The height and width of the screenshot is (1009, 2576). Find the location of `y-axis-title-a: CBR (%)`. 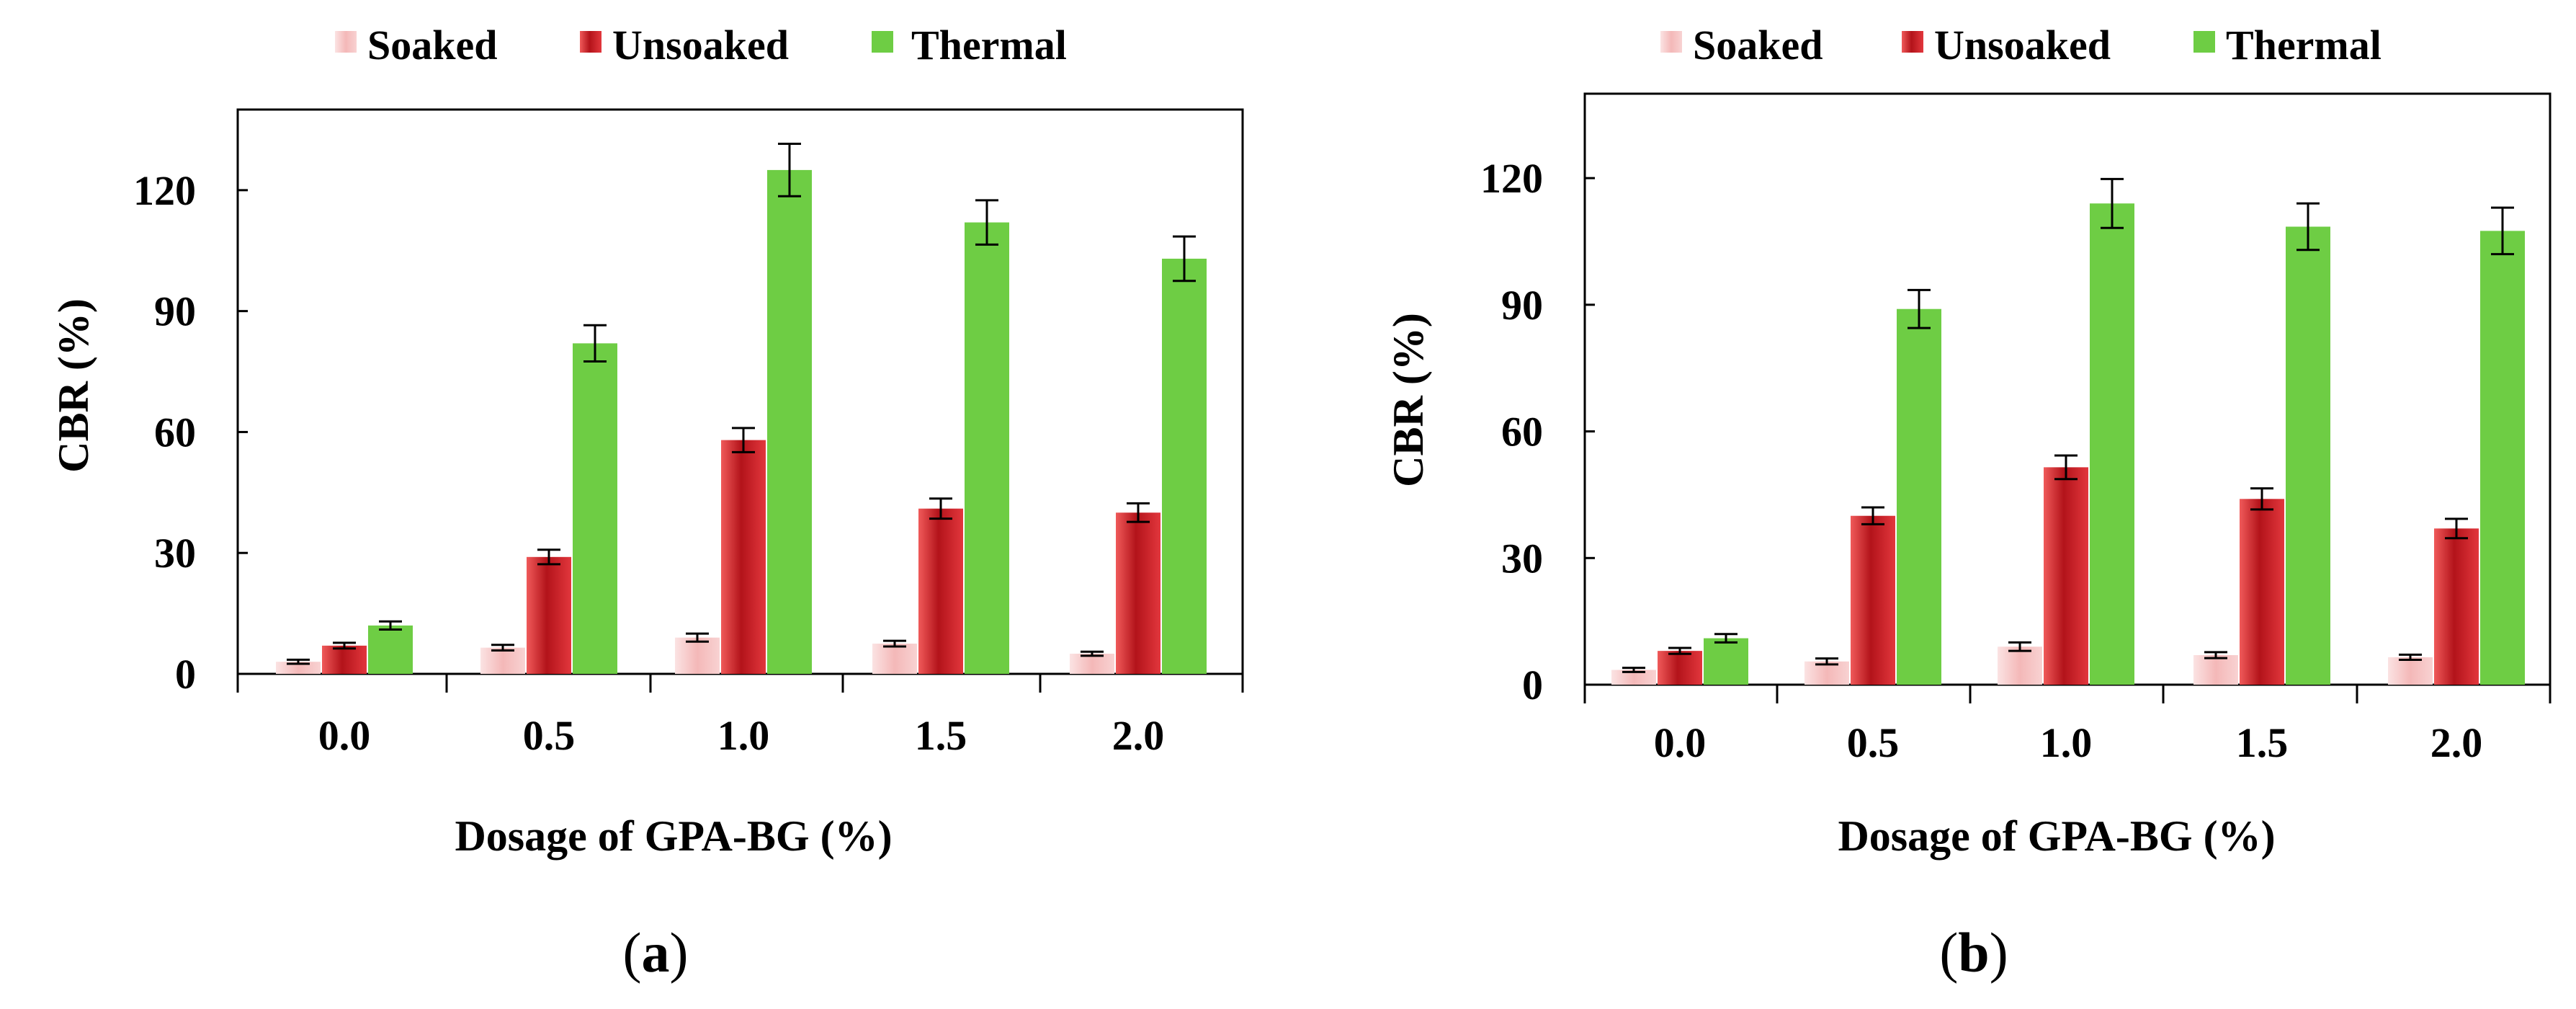

y-axis-title-a: CBR (%) is located at coordinates (73, 386).